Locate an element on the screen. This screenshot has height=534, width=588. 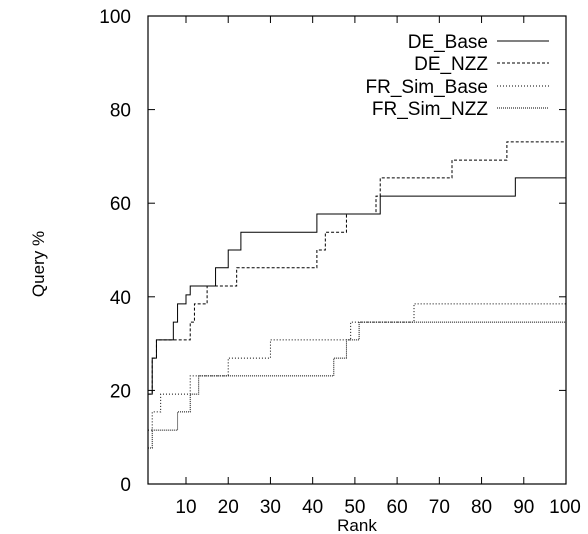
x-tick-label: 80 is located at coordinates (481, 507).